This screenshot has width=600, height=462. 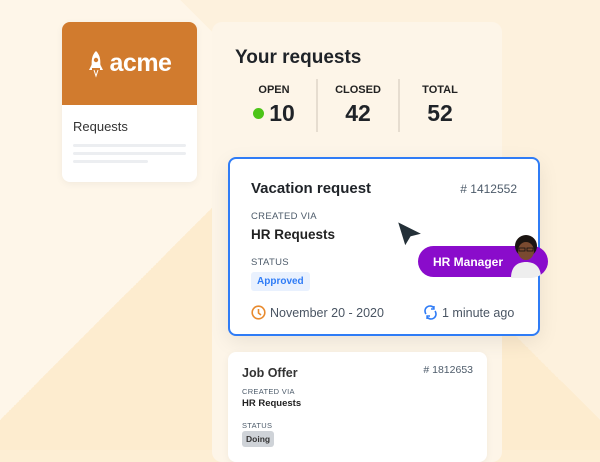 I want to click on stat-label: CLOSED, so click(x=358, y=90).